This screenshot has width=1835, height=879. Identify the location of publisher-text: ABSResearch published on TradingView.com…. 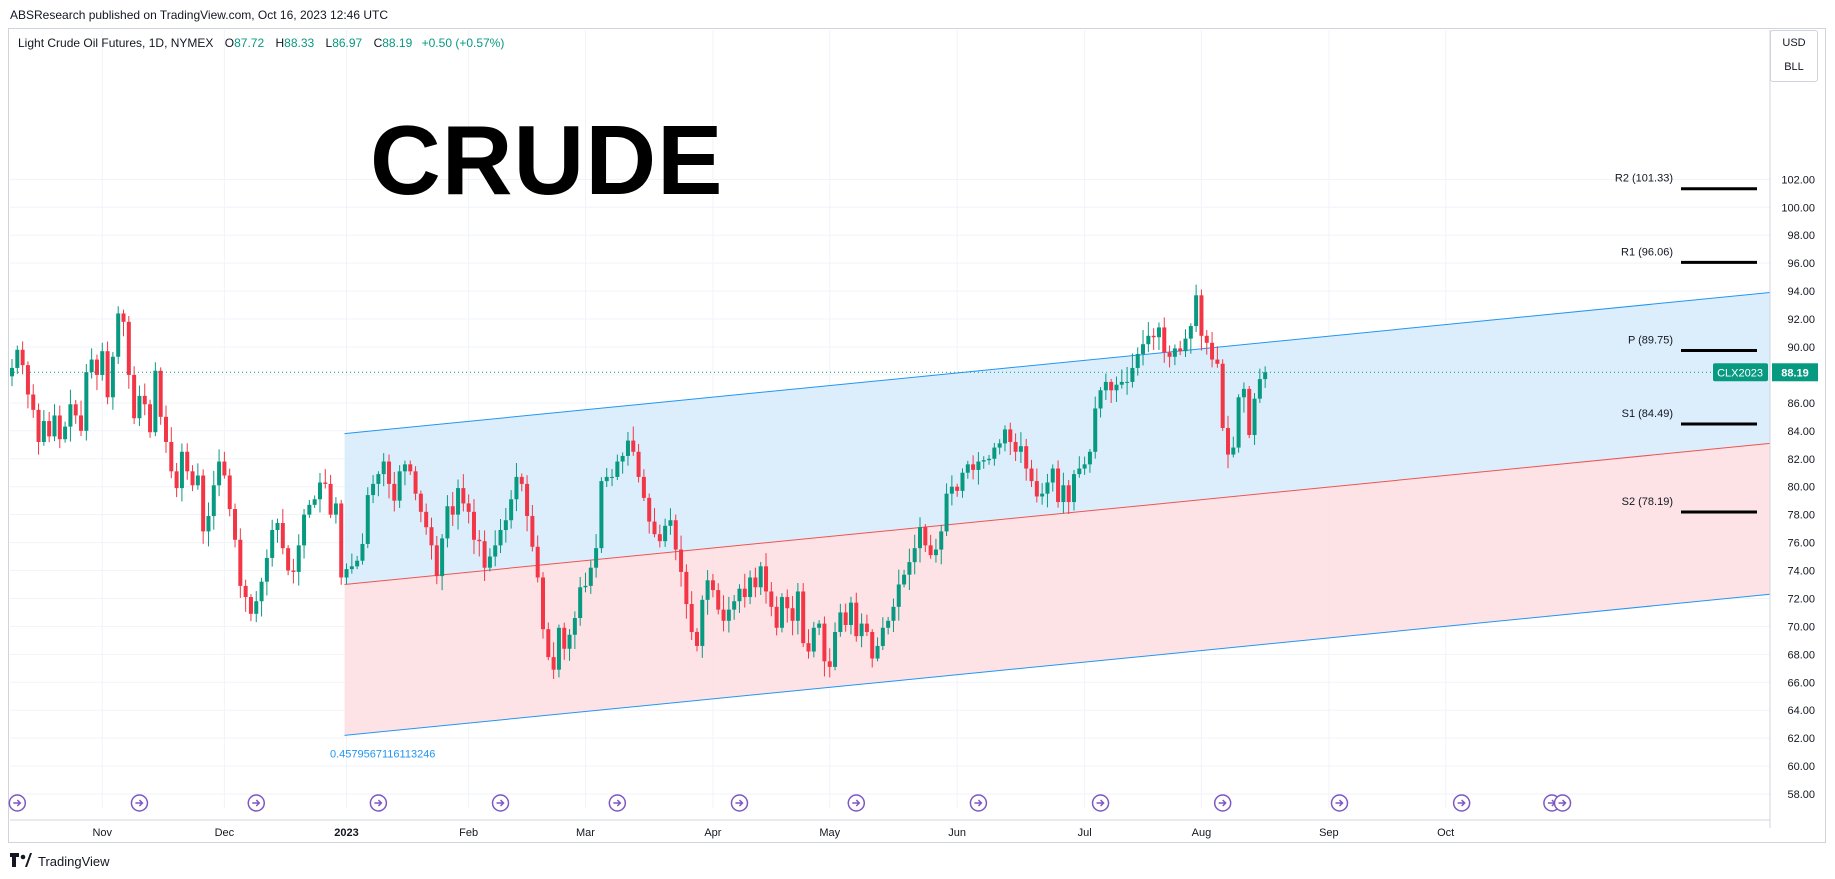
(199, 15).